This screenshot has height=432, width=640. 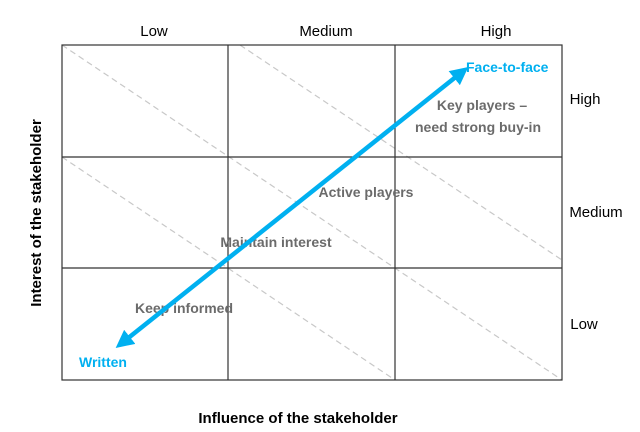 I want to click on zone-key-players-line2: need strong buy-in, so click(x=478, y=127).